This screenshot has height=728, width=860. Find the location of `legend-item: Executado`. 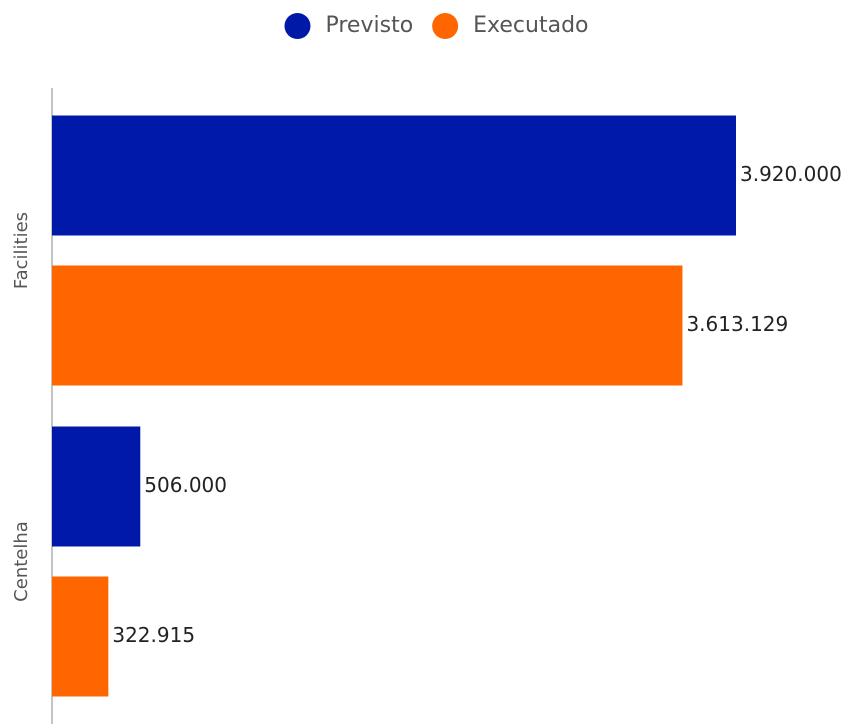

legend-item: Executado is located at coordinates (510, 26).